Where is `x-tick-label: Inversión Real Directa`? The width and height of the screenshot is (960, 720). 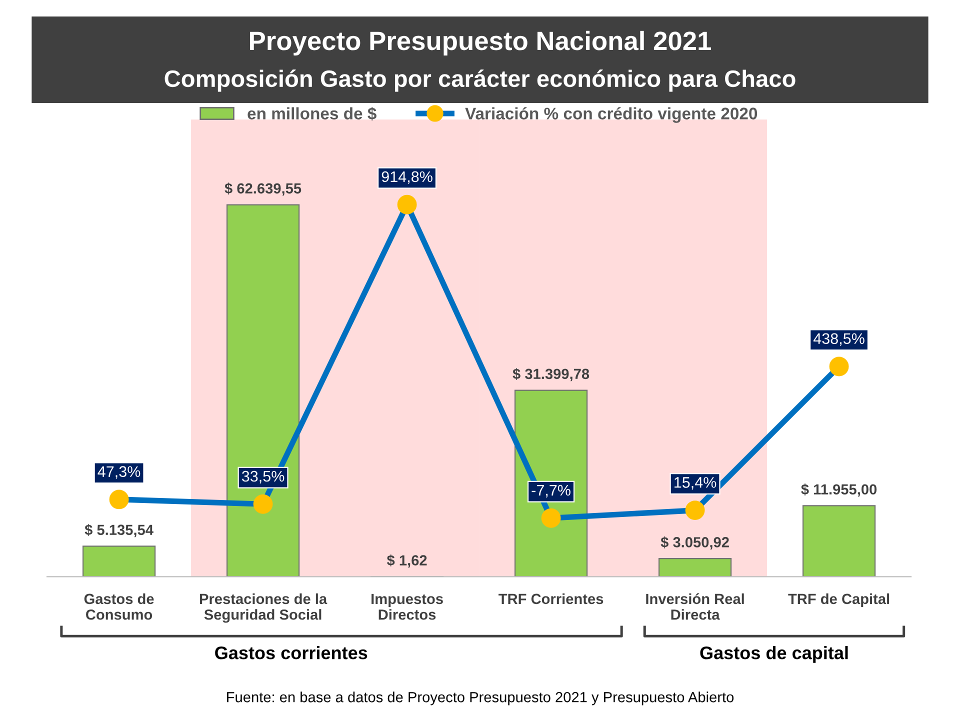
x-tick-label: Inversión Real Directa is located at coordinates (695, 606).